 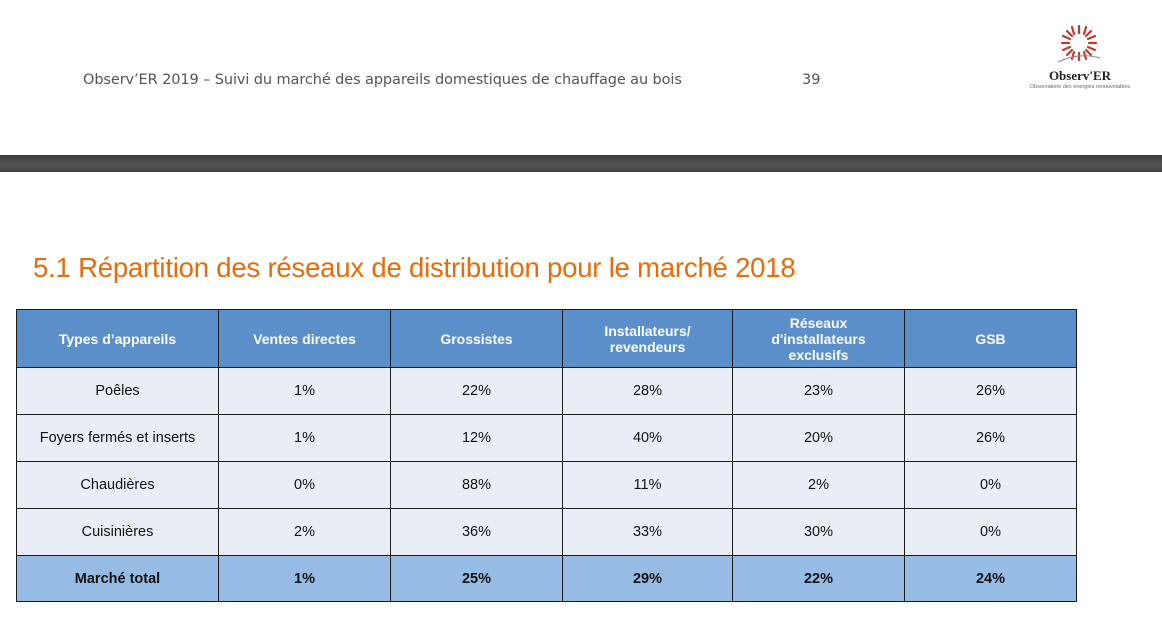 I want to click on value-cell: 88%, so click(x=476, y=485).